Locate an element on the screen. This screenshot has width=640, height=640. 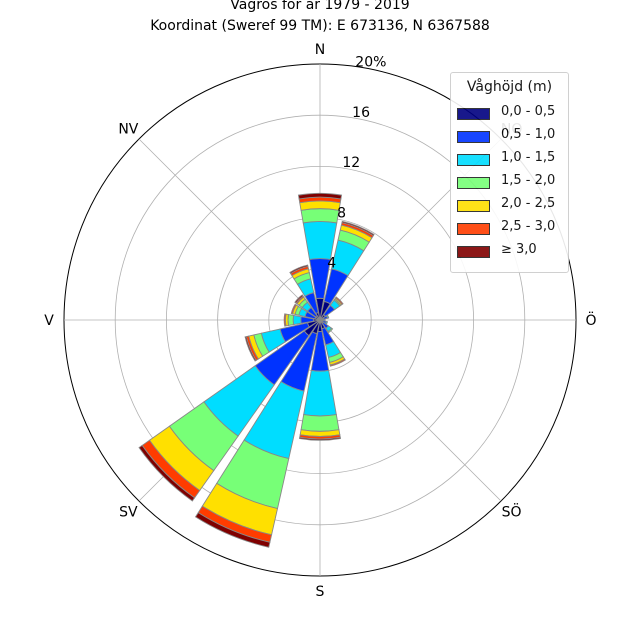
legend-item: 2,0 - 2,5 is located at coordinates (512, 205).